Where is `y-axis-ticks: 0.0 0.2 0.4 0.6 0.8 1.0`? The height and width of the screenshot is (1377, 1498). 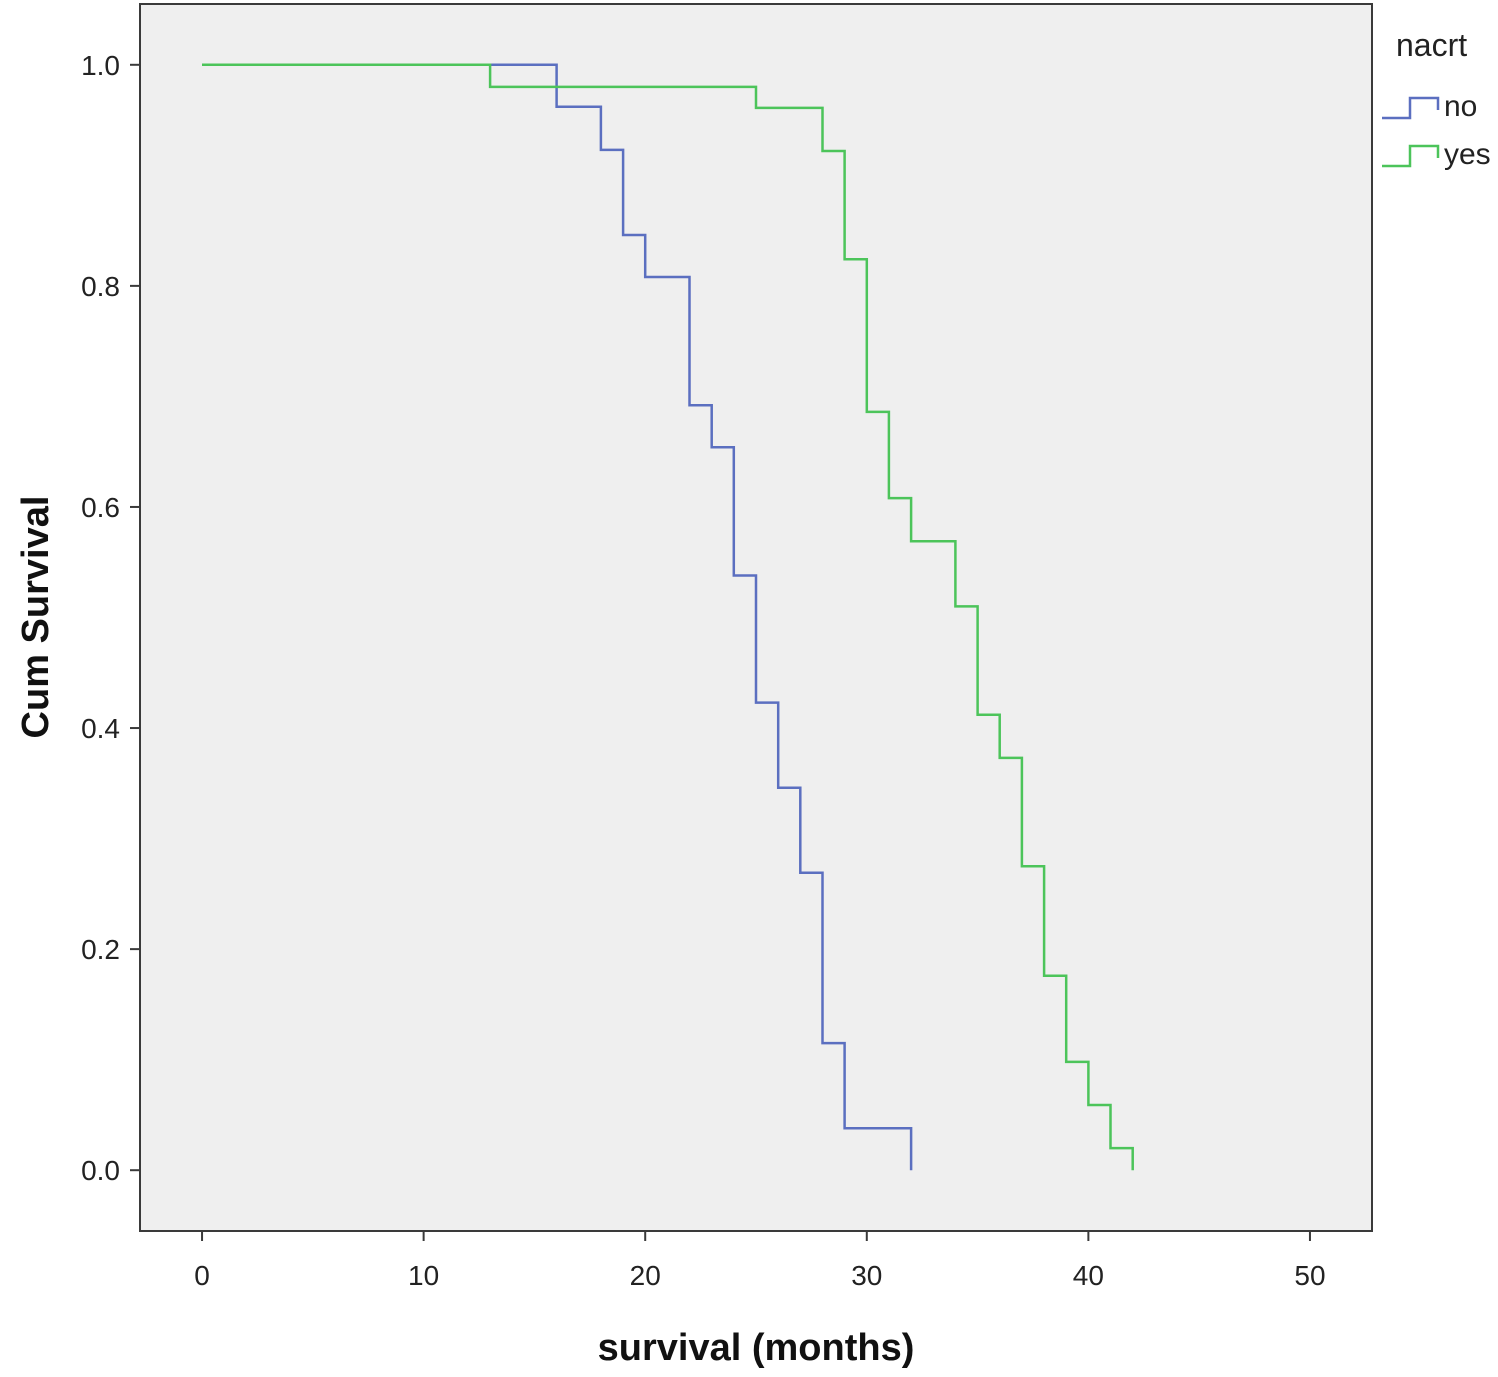 y-axis-ticks: 0.0 0.2 0.4 0.6 0.8 1.0 is located at coordinates (110, 618).